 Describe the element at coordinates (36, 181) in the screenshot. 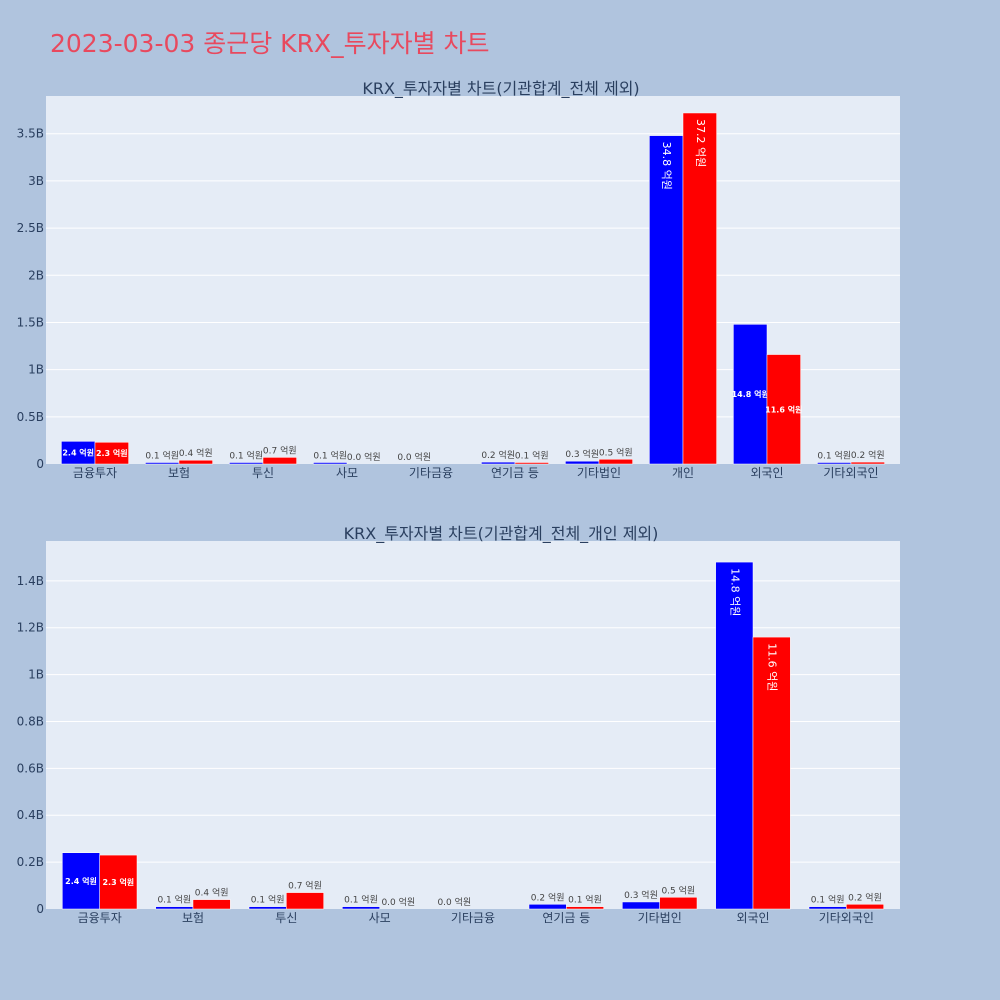

I see `y-tick-label: 3B` at that location.